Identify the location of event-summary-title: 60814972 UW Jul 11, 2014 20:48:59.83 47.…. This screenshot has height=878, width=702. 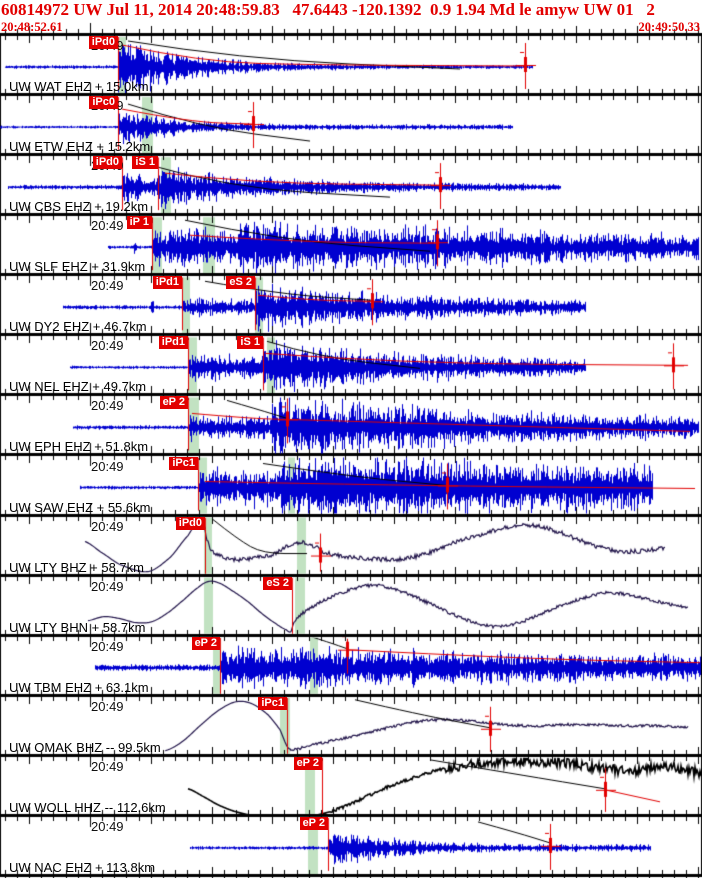
(328, 9).